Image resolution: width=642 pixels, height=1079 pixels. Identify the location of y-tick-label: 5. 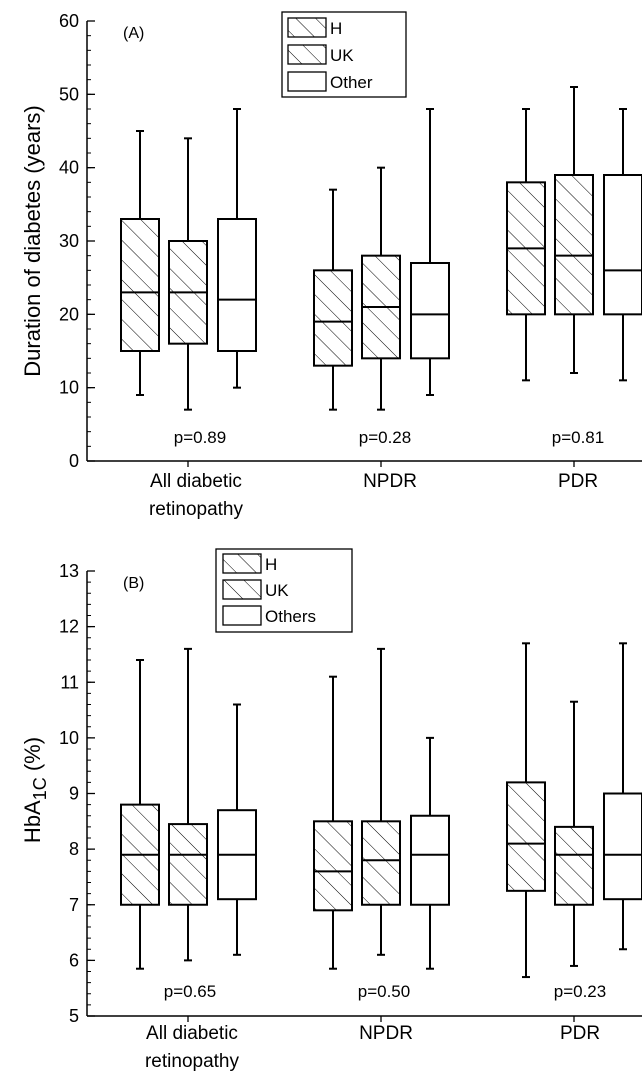
(74, 1016).